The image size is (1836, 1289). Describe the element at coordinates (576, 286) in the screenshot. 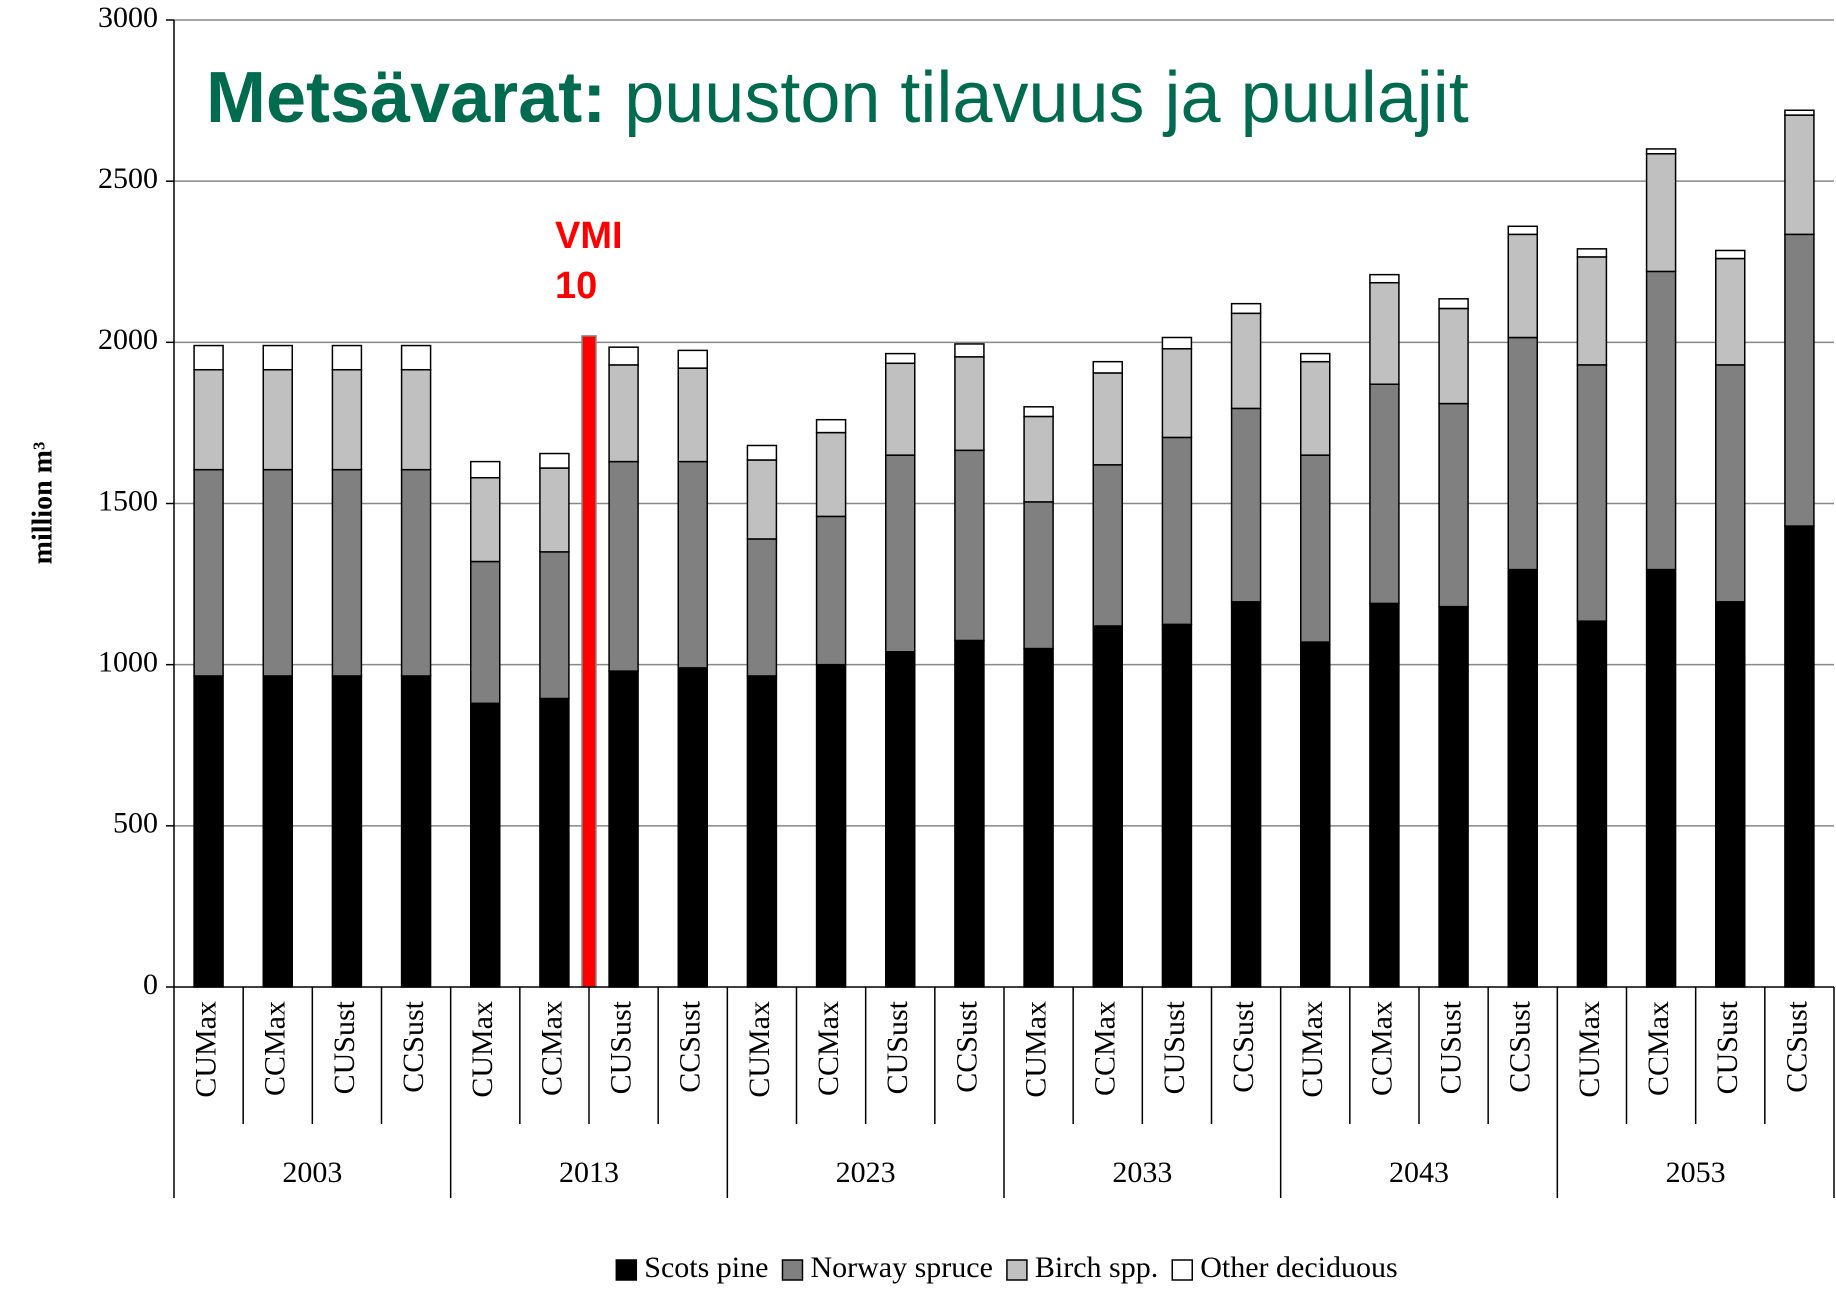

I see `reference-label: 10` at that location.